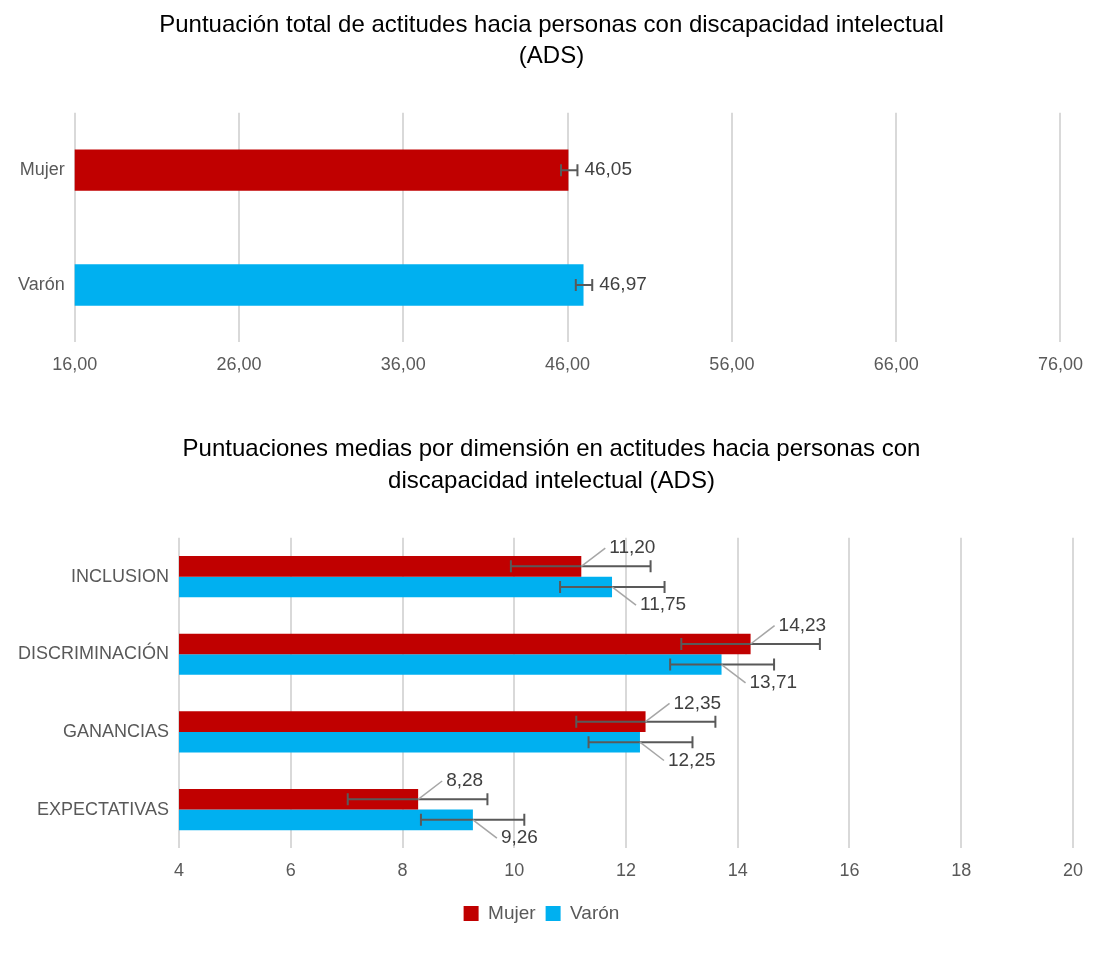 The height and width of the screenshot is (968, 1103). Describe the element at coordinates (626, 869) in the screenshot. I see `x-tick-label: 12` at that location.